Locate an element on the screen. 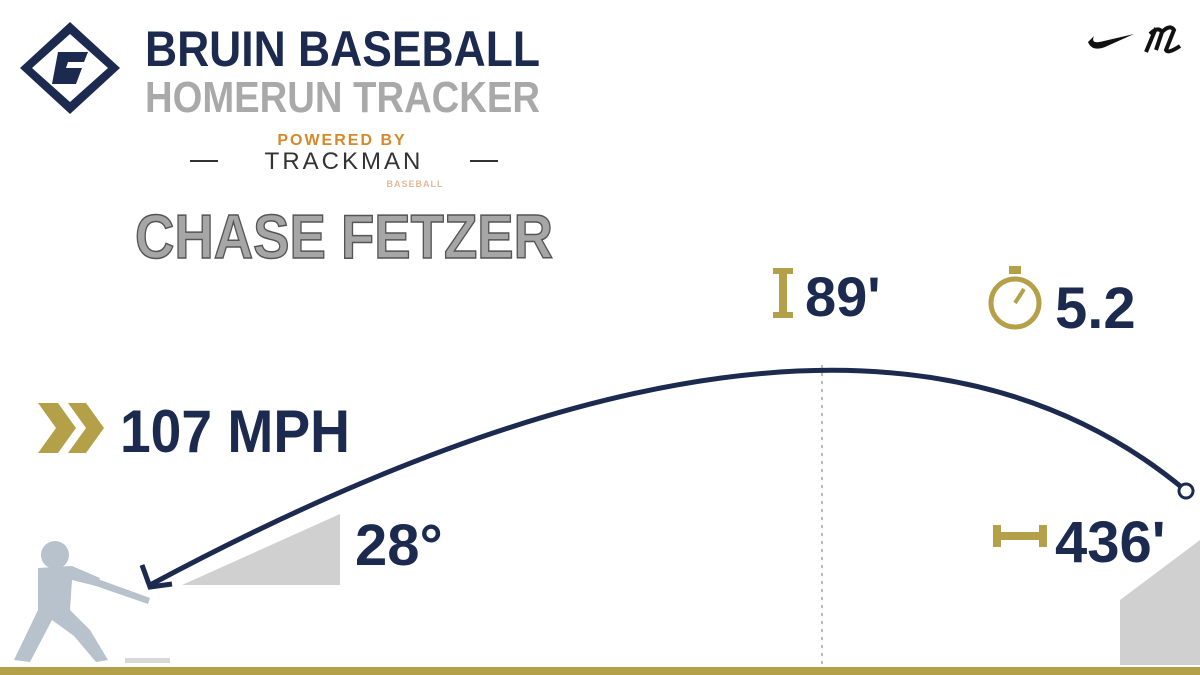  marucci-logo is located at coordinates (1163, 39).